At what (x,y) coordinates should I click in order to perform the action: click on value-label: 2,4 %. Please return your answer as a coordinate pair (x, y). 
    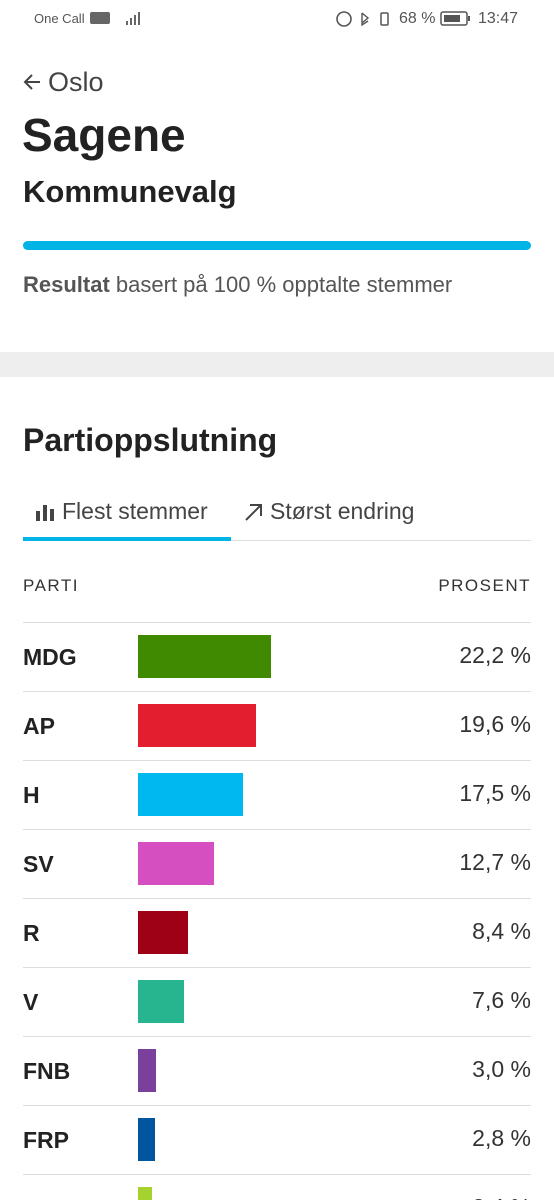
    Looking at the image, I should click on (501, 1197).